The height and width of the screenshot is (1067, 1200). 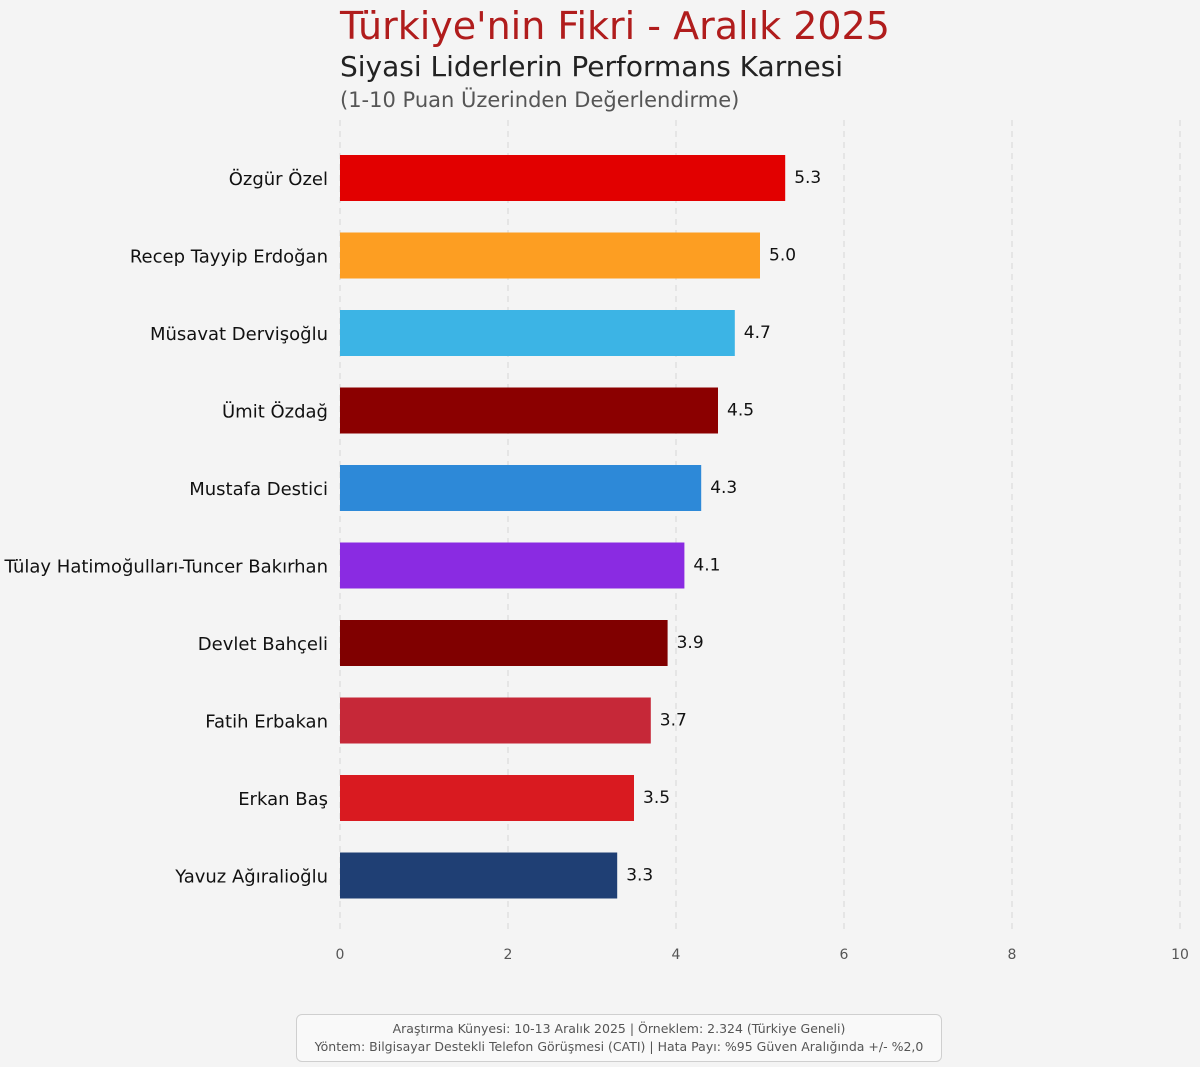 I want to click on x-tick-label: 6, so click(x=844, y=955).